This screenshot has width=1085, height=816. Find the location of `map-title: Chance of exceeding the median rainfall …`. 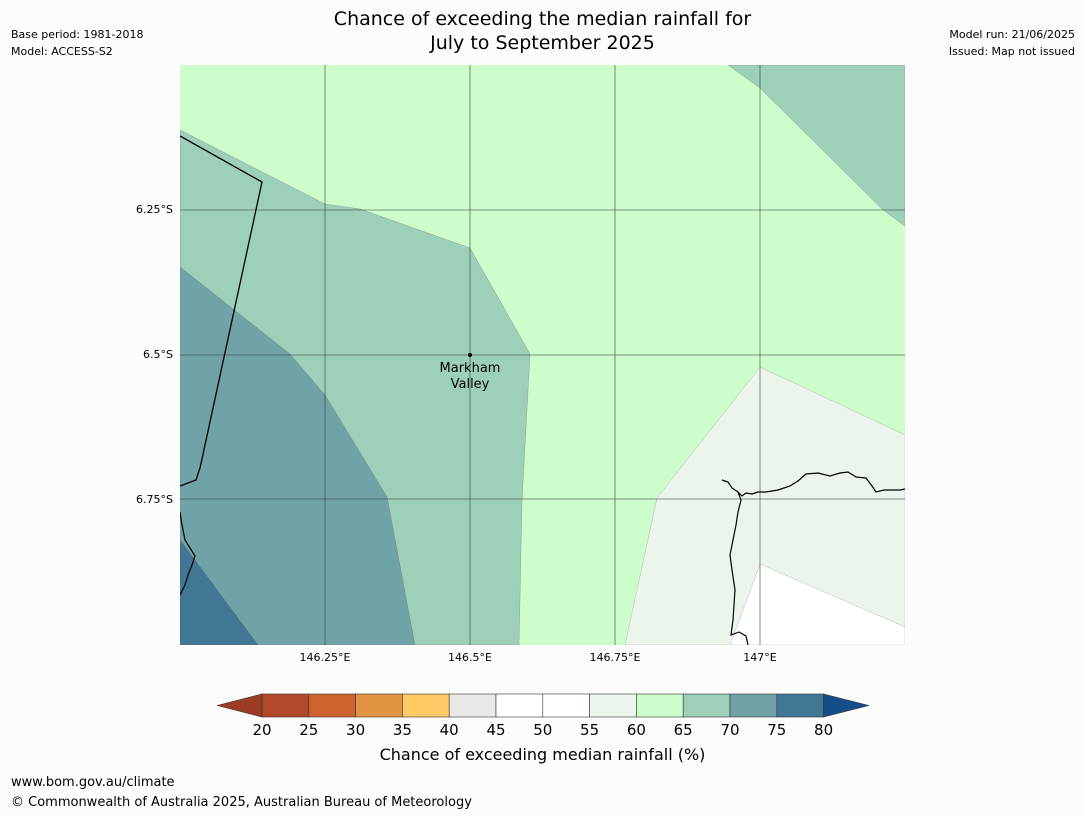

map-title: Chance of exceeding the median rainfall … is located at coordinates (542, 31).